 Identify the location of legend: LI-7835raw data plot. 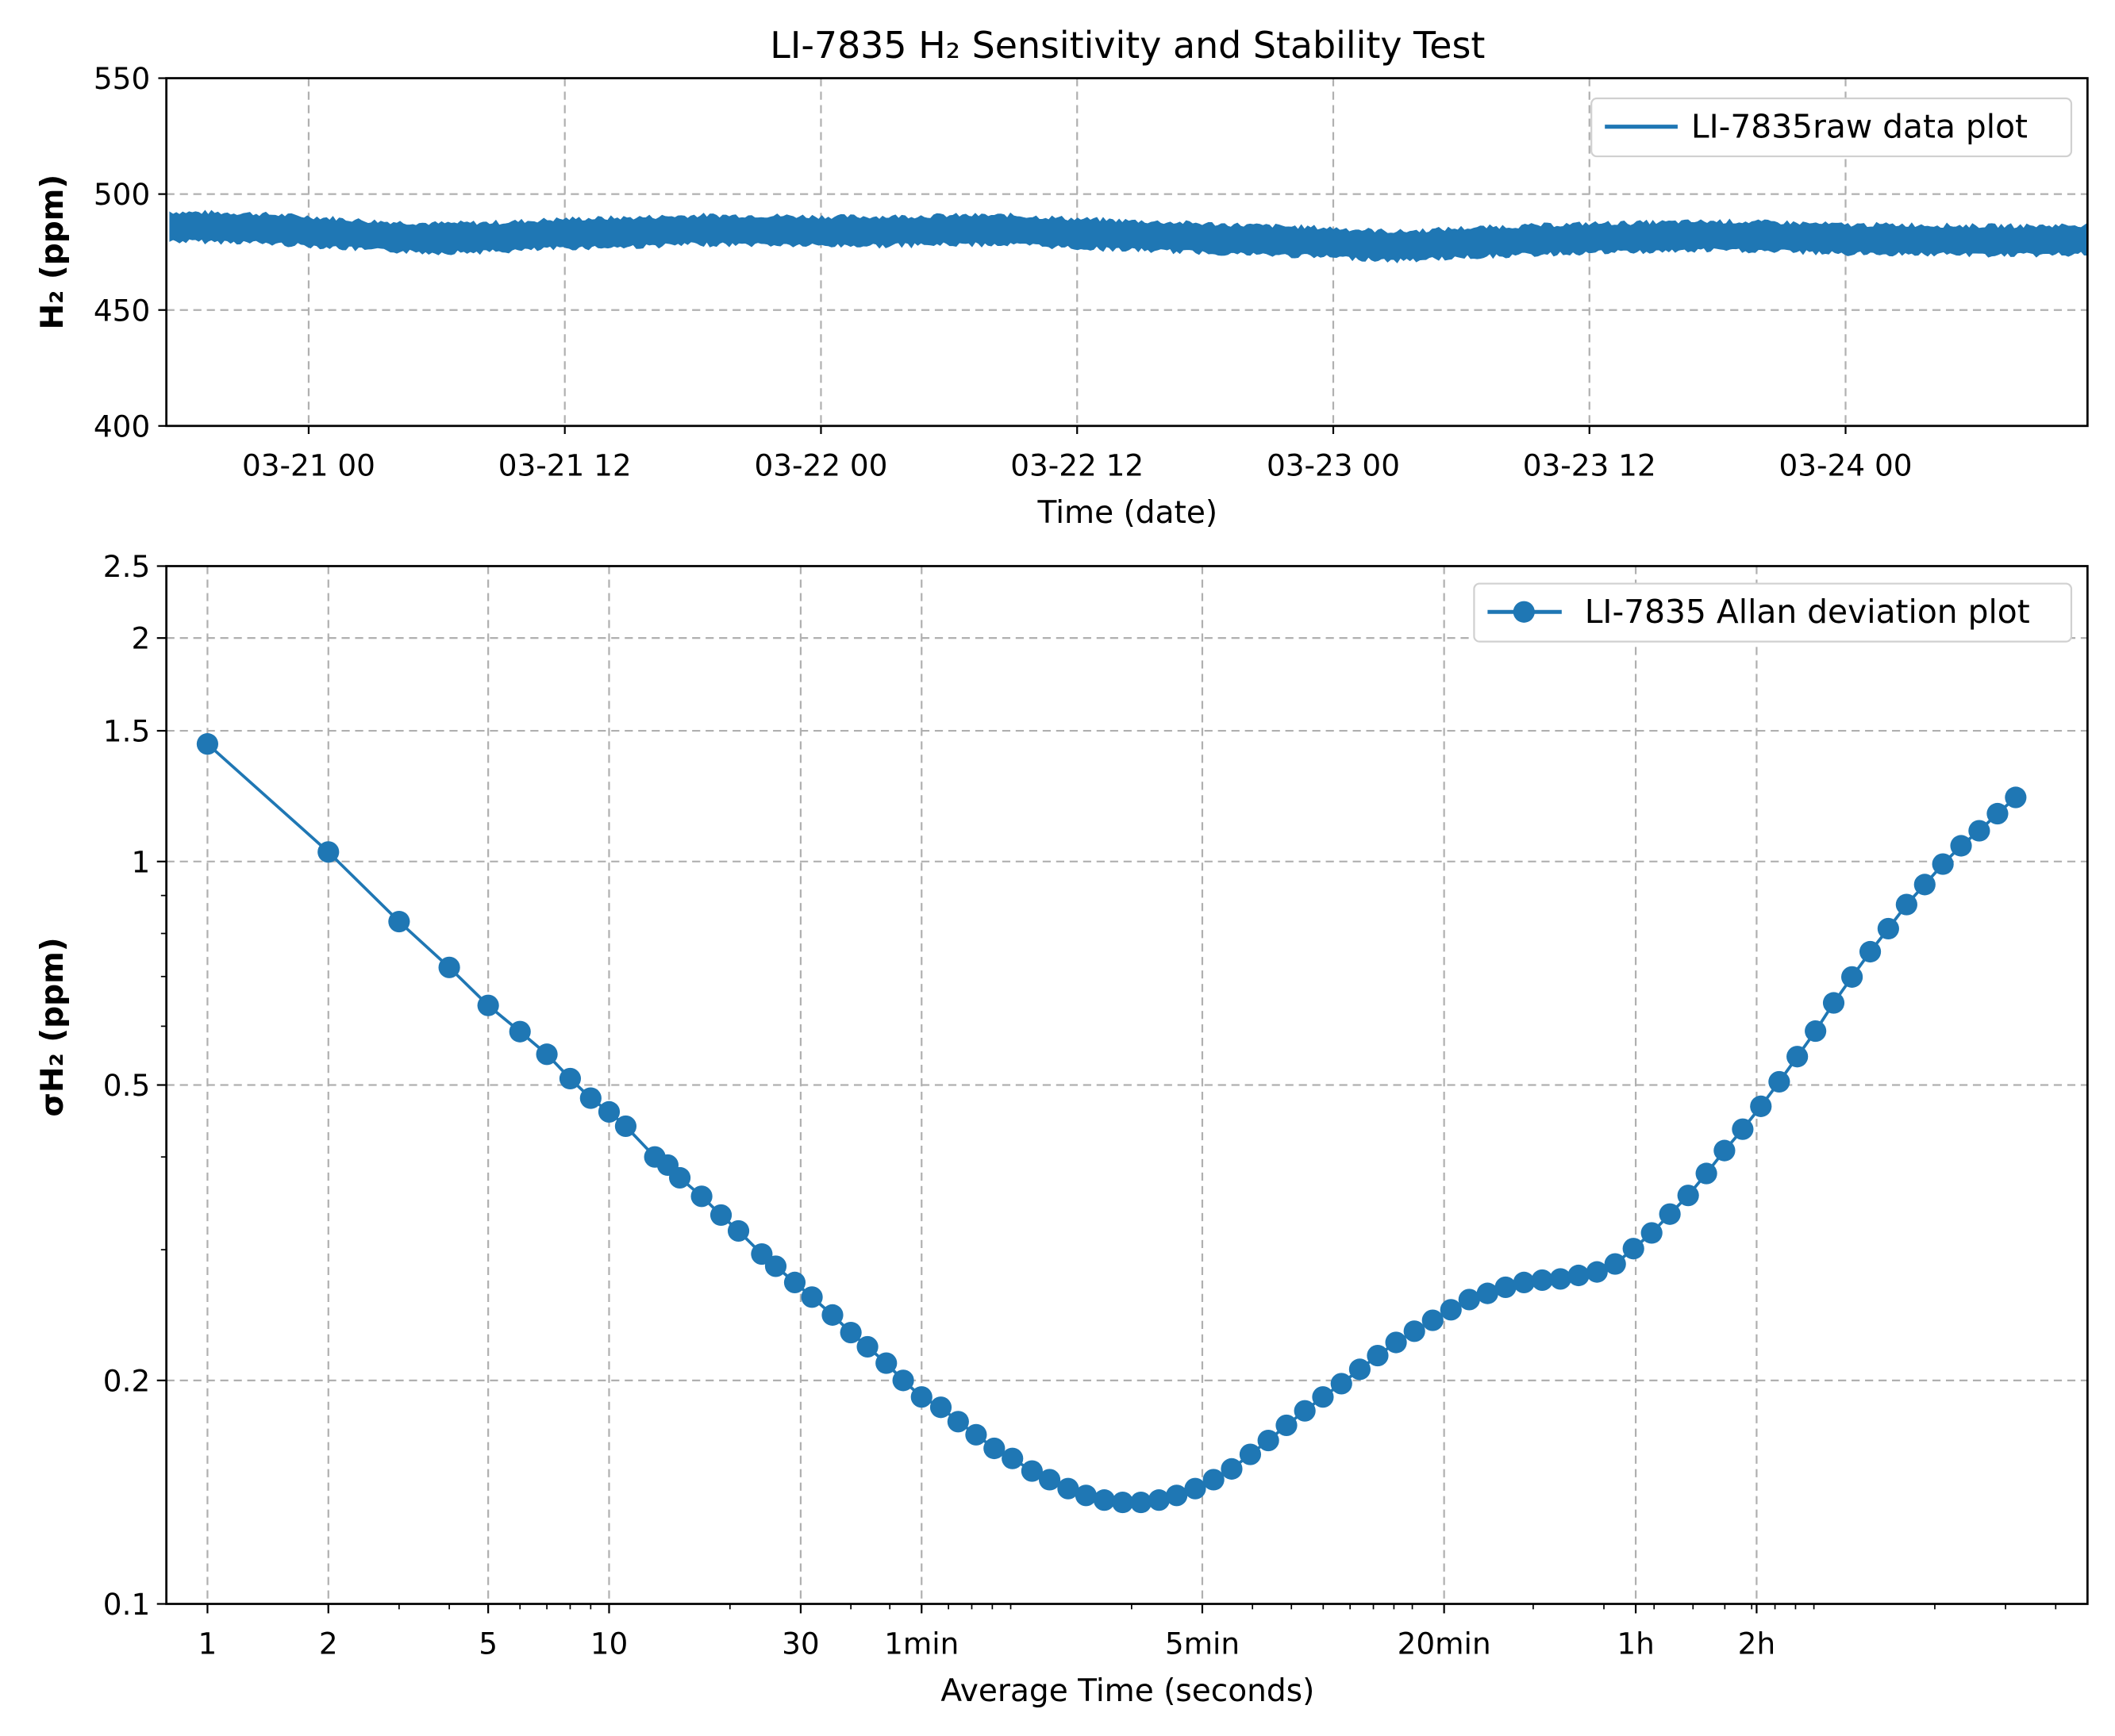
(1831, 127).